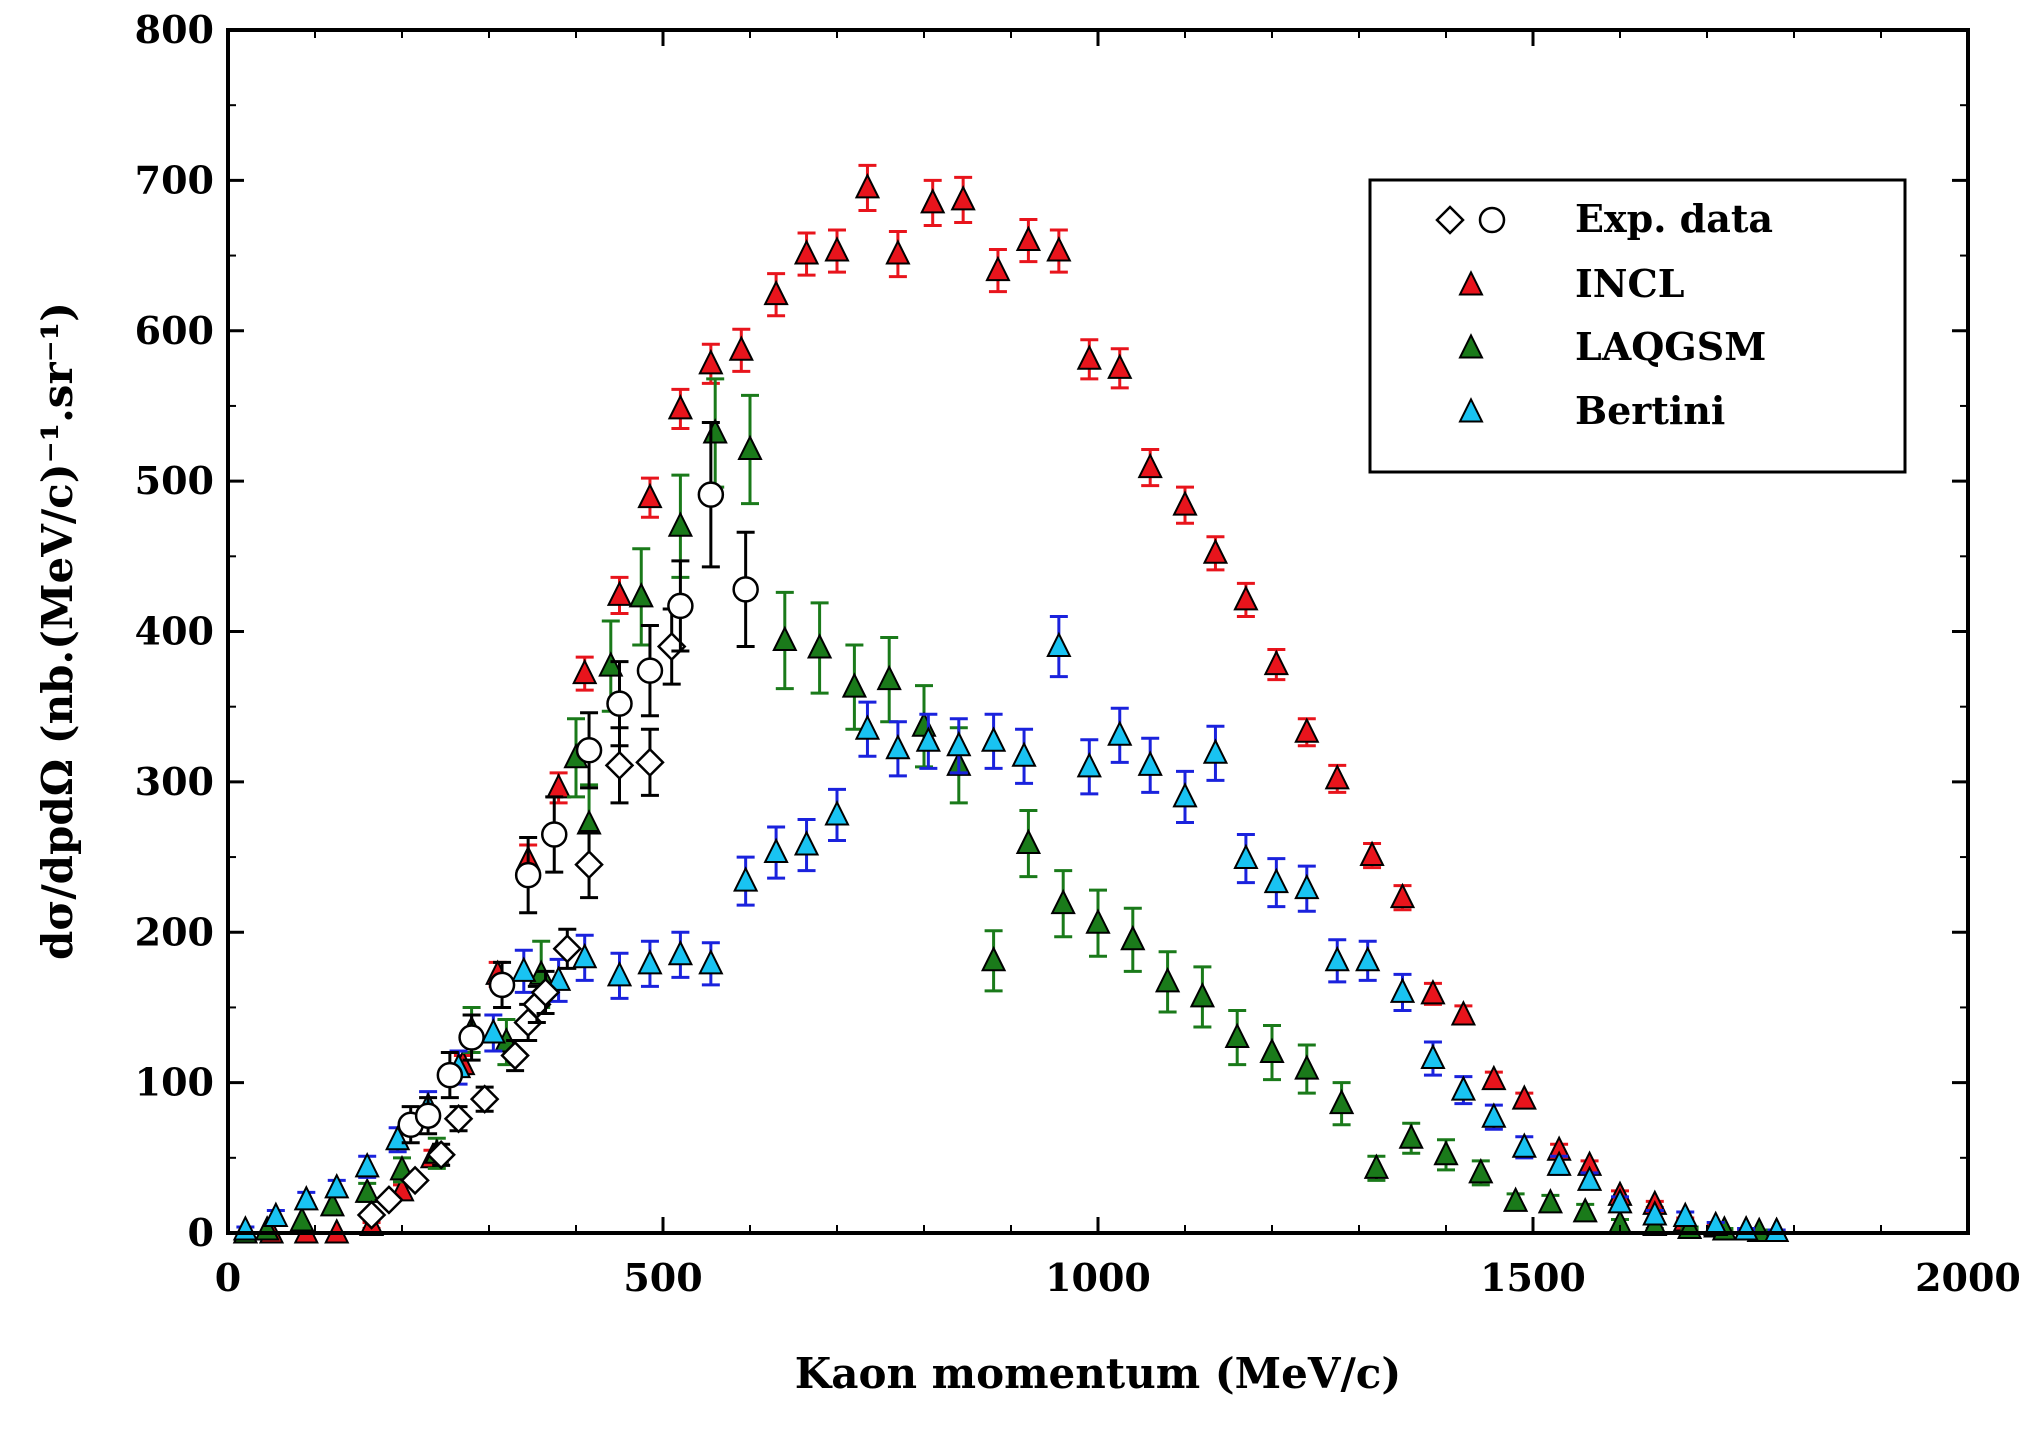 This screenshot has height=1433, width=2041. Describe the element at coordinates (201, 1232) in the screenshot. I see `y-tick-label: 0` at that location.